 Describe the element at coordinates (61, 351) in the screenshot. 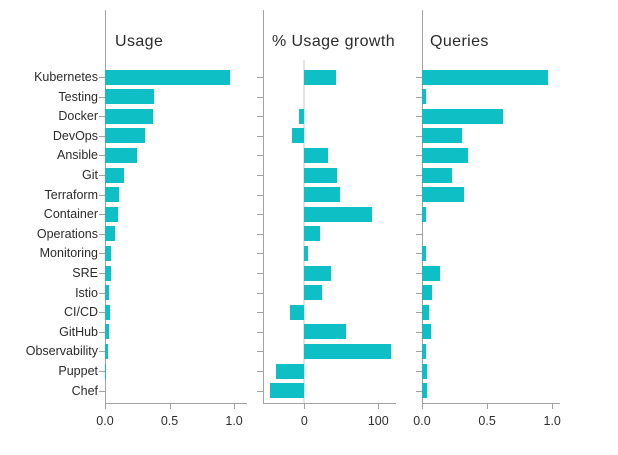

I see `category-label: Observability` at that location.